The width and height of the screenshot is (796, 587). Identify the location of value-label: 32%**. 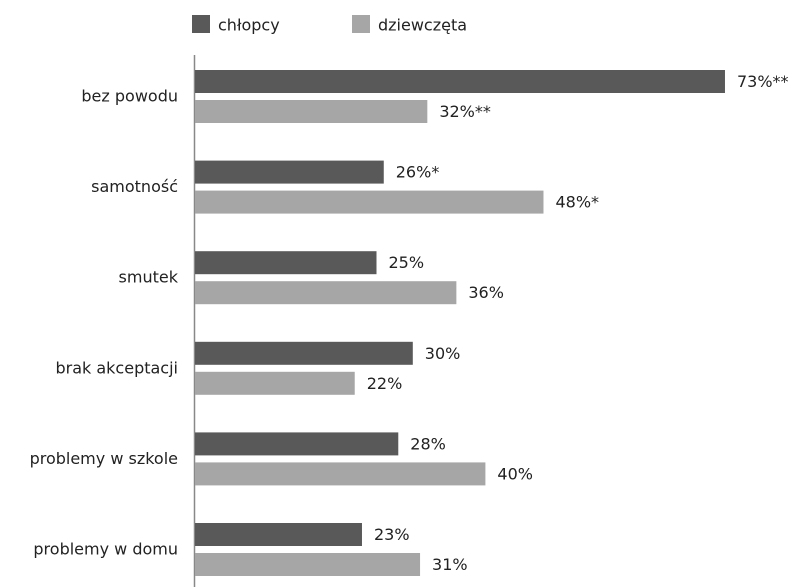
(465, 111).